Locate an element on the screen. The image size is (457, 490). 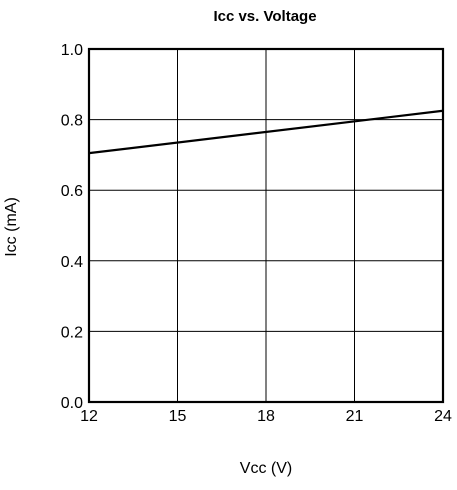
series-group is located at coordinates (266, 132).